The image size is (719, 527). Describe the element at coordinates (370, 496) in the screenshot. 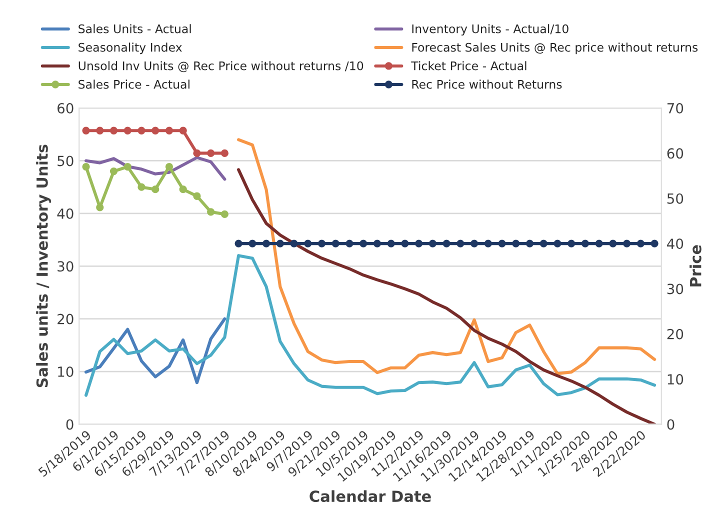

I see `x-axis-title: Calendar Date` at that location.